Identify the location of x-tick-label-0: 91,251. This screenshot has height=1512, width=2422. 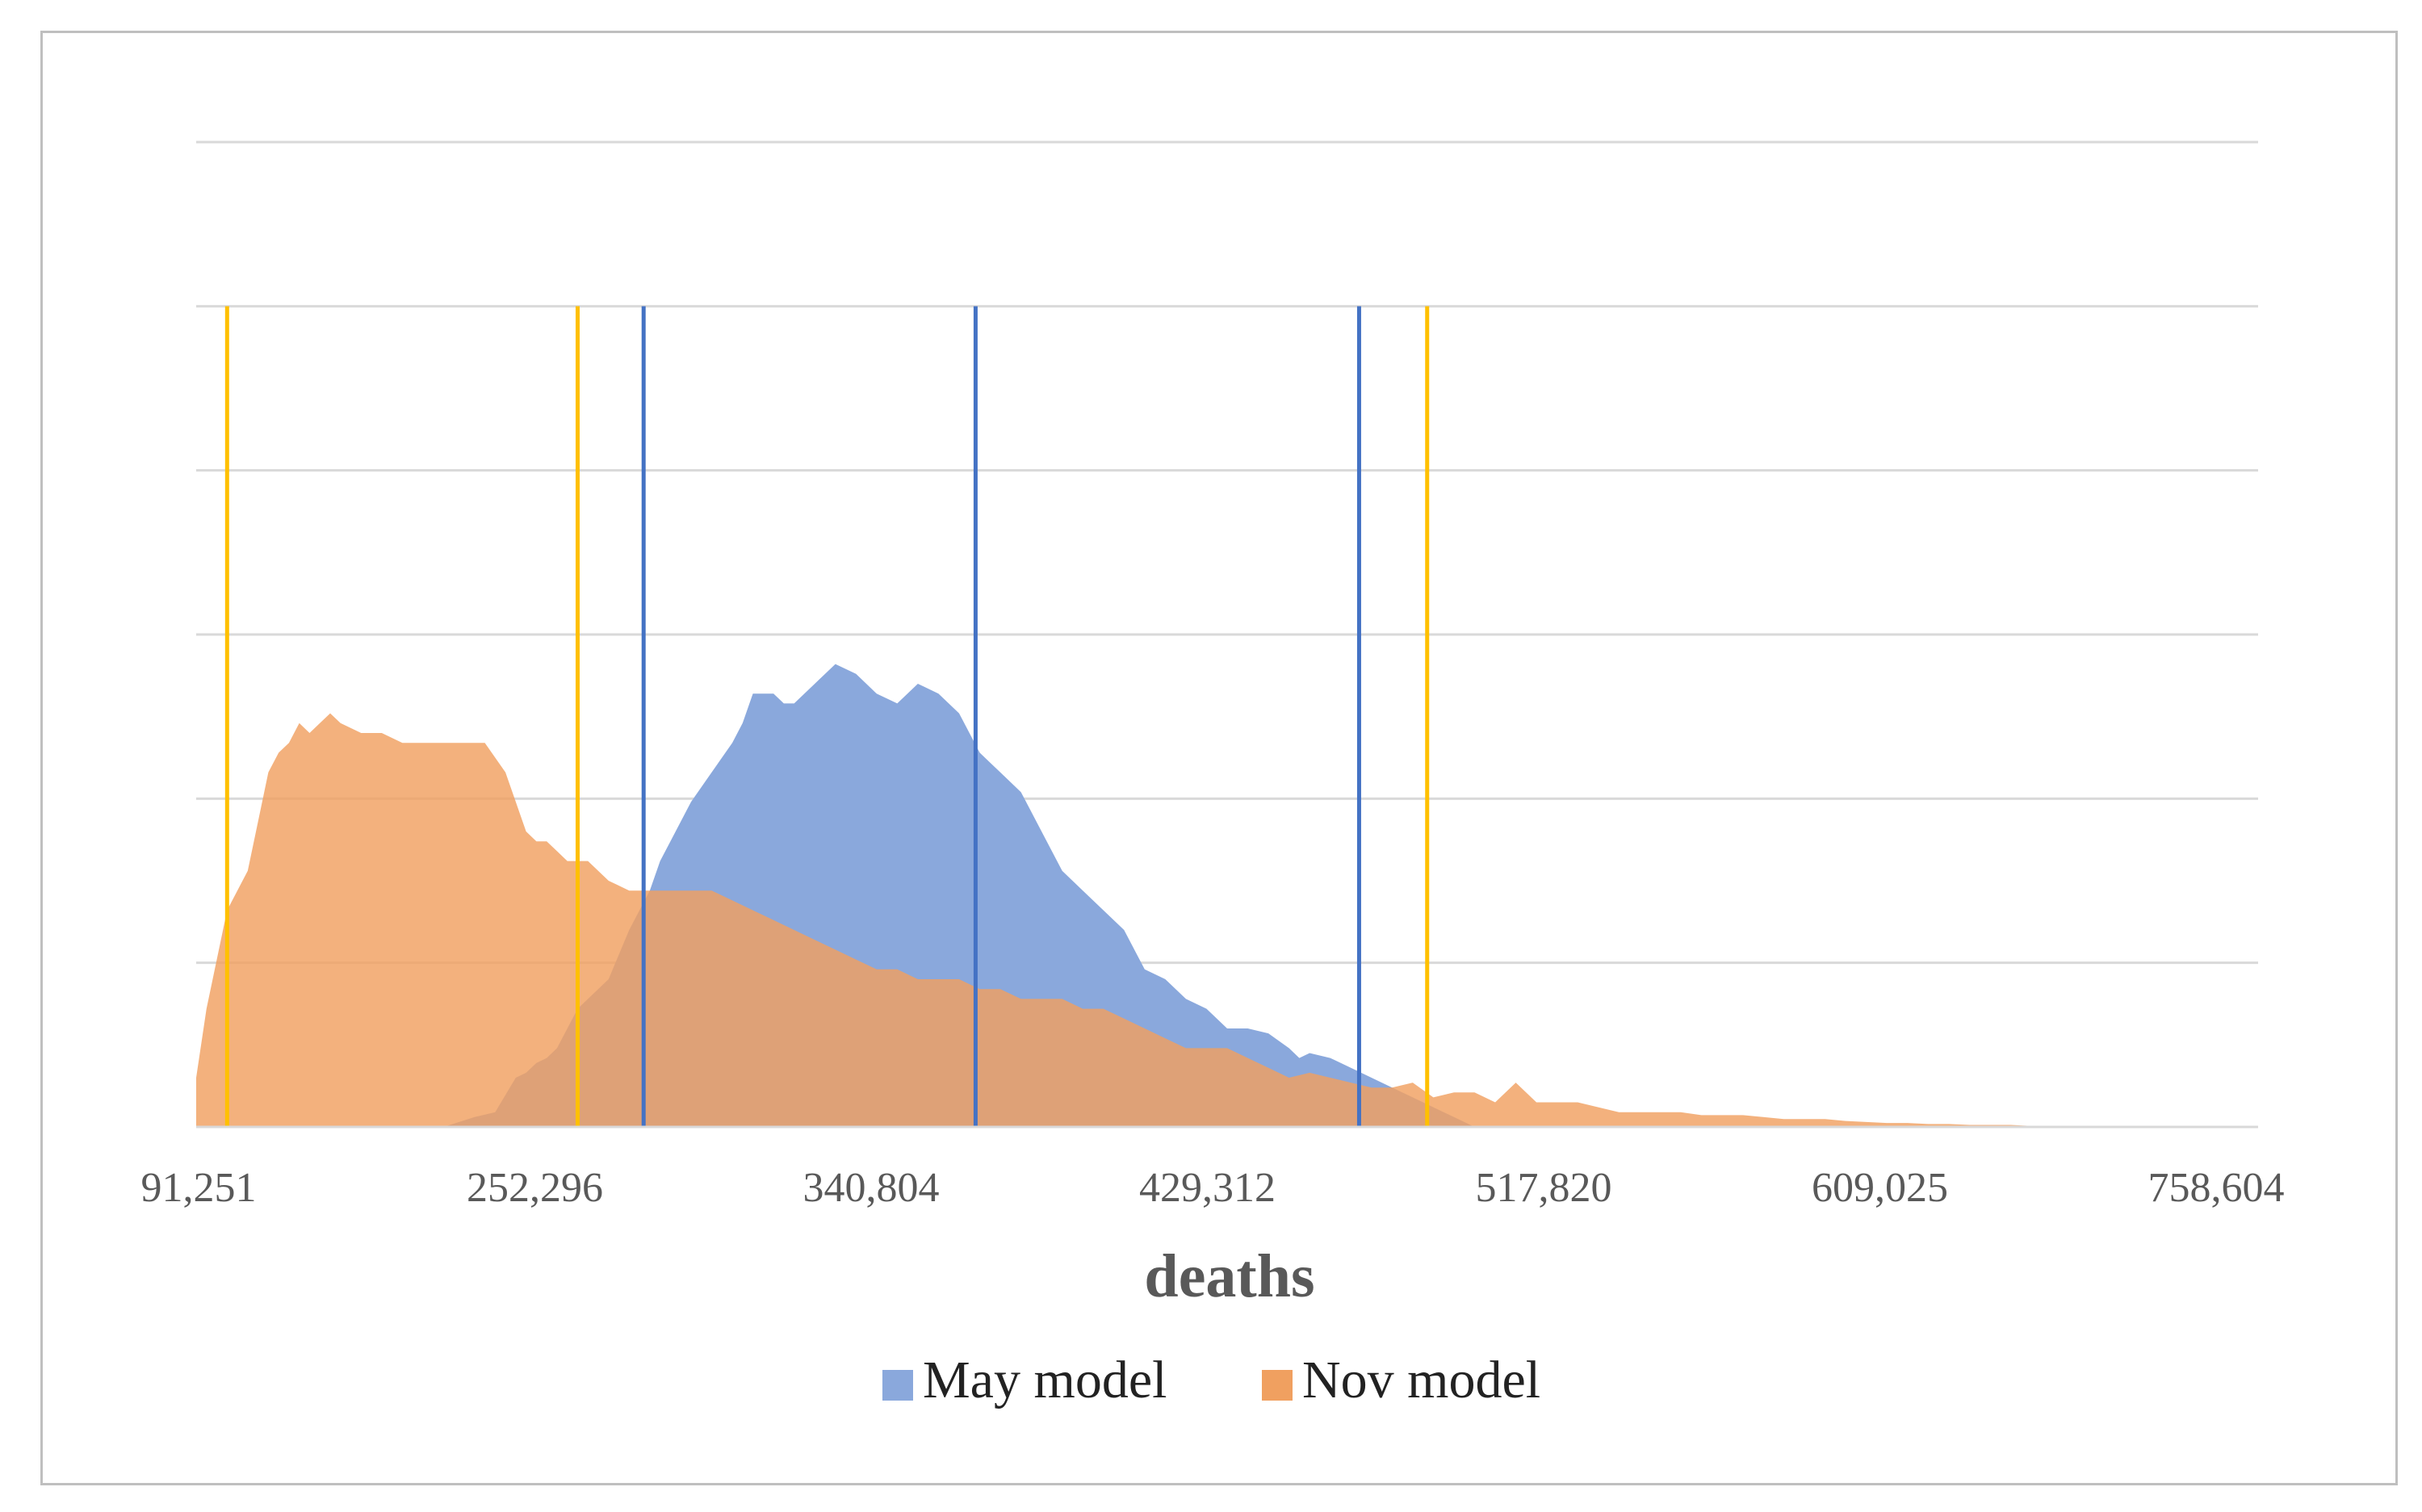
(199, 1188).